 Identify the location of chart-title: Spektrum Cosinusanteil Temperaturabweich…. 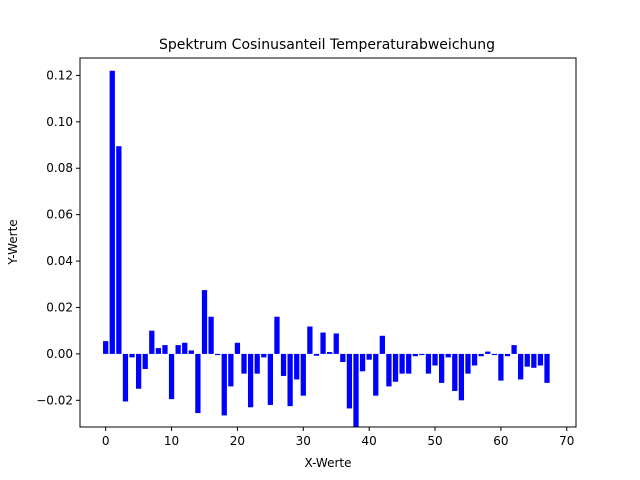
(327, 45).